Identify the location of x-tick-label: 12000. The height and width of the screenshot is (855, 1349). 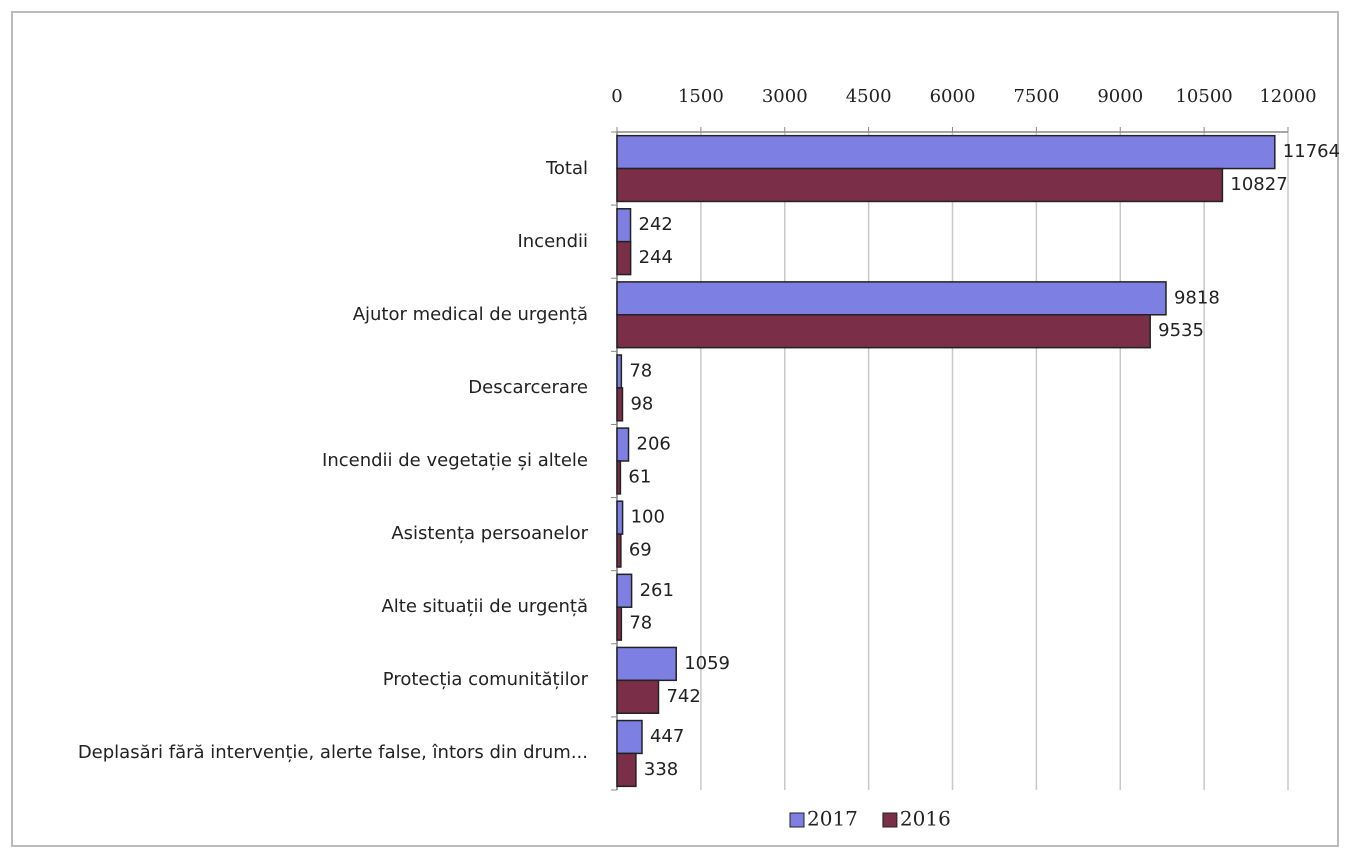
(1287, 96).